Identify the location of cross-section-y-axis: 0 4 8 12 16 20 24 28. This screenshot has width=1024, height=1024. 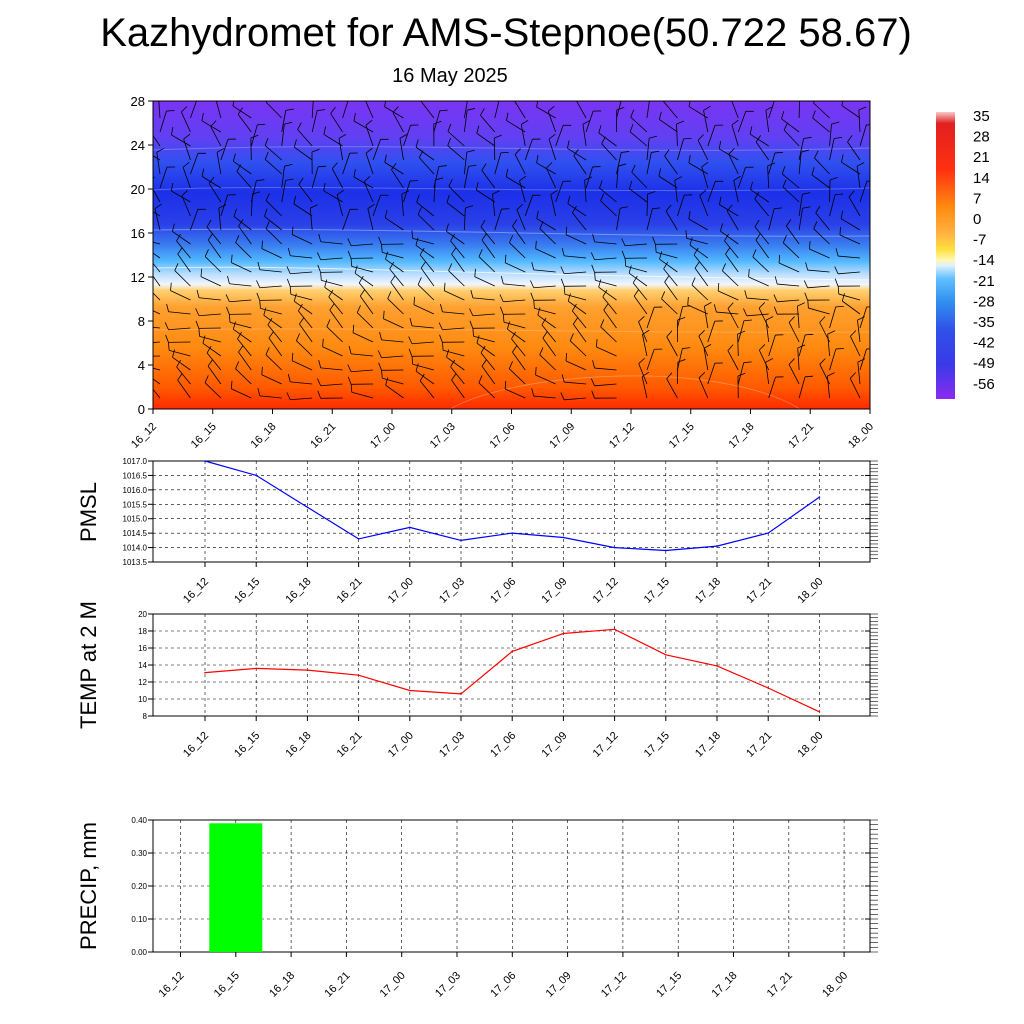
(142, 255).